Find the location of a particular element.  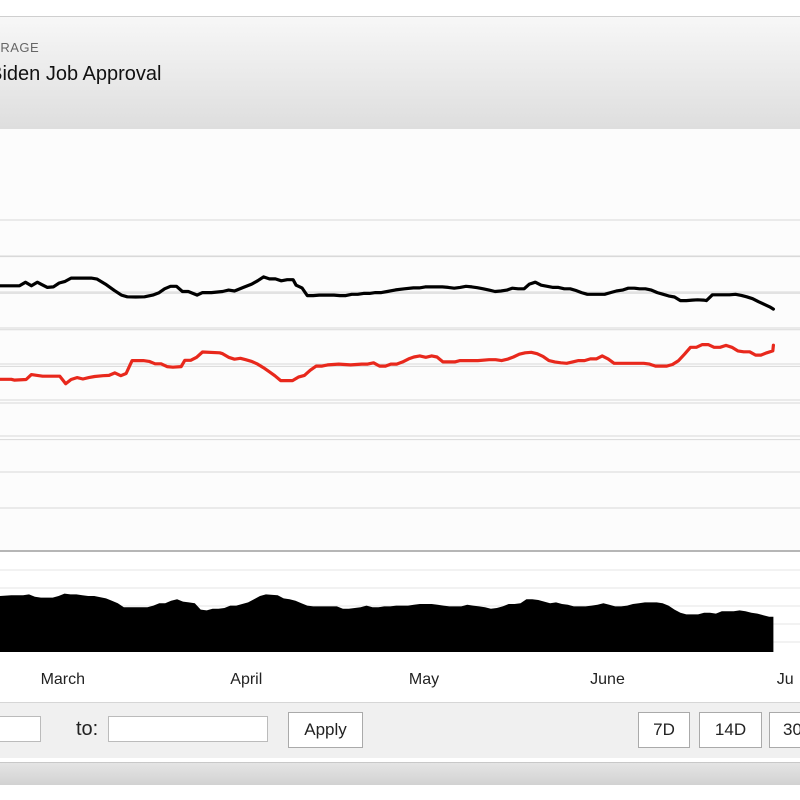

x-tick-label: June is located at coordinates (607, 679).